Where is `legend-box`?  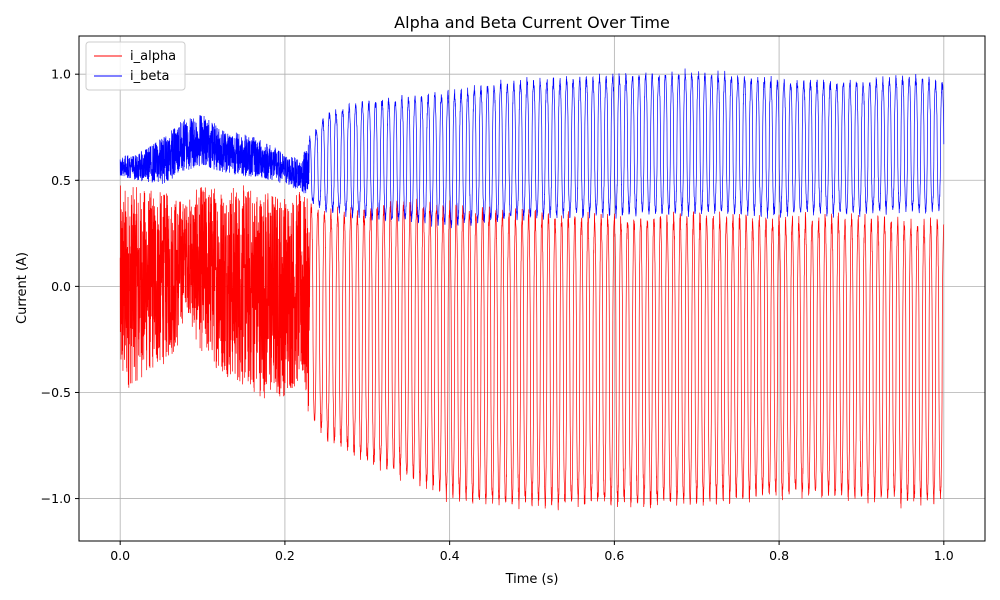
legend-box is located at coordinates (135, 66).